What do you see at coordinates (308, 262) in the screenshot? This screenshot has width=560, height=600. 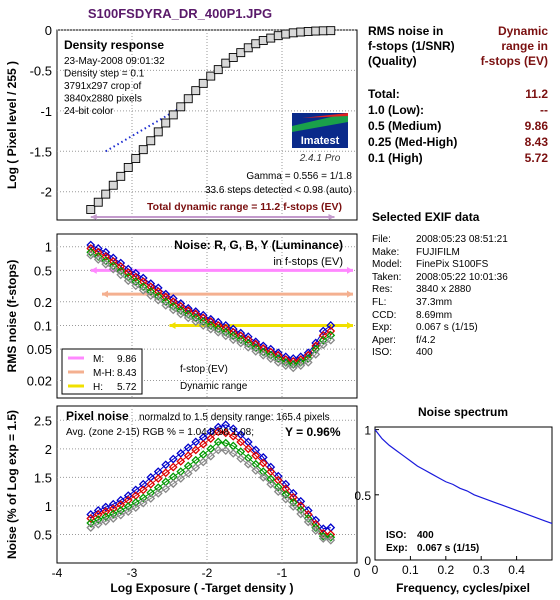 I see `noise-subtitle: in f-stops (EV)` at bounding box center [308, 262].